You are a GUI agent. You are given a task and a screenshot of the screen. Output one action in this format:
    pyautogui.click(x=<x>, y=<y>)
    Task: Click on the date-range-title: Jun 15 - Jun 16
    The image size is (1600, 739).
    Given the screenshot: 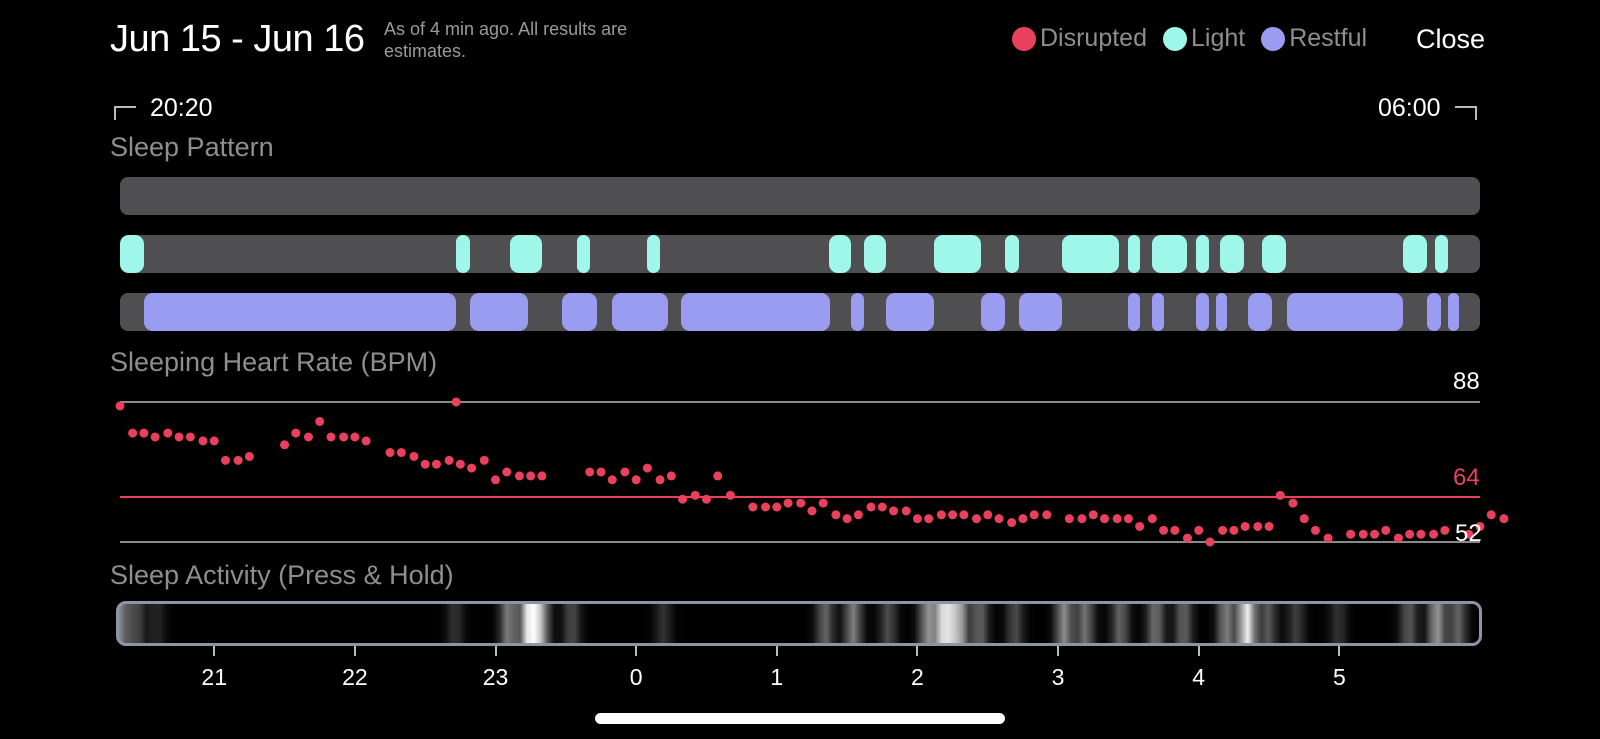 What is the action you would take?
    pyautogui.click(x=237, y=39)
    